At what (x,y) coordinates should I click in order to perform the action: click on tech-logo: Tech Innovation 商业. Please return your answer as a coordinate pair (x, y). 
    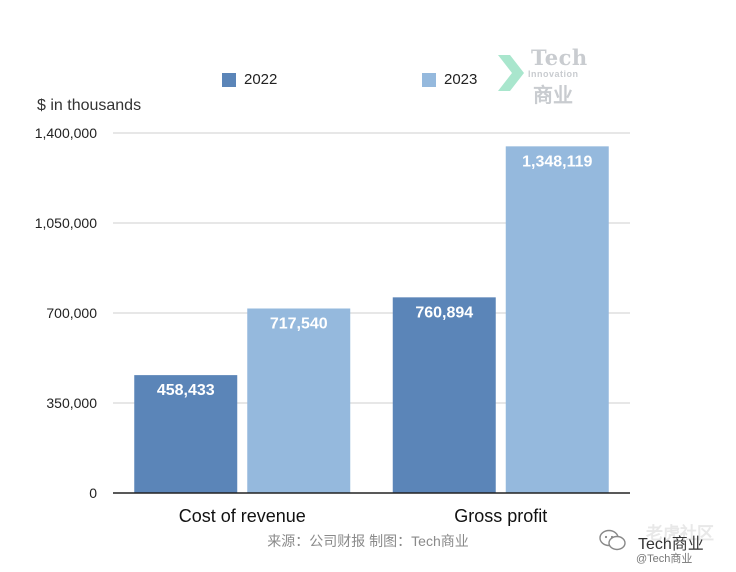
    Looking at the image, I should click on (546, 76).